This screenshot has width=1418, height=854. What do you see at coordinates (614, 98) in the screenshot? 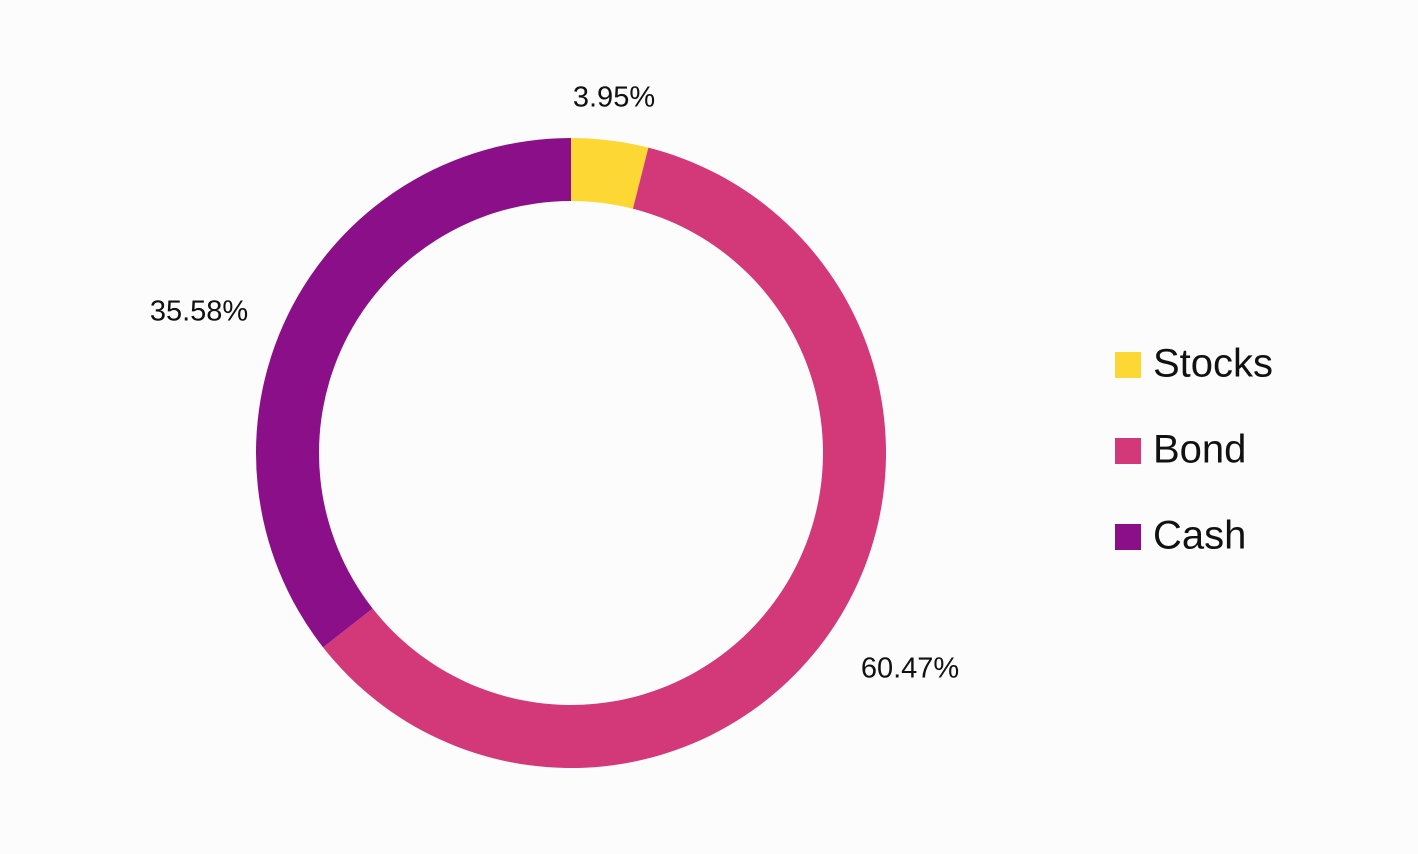
I see `data-label-stocks: 3.95%` at bounding box center [614, 98].